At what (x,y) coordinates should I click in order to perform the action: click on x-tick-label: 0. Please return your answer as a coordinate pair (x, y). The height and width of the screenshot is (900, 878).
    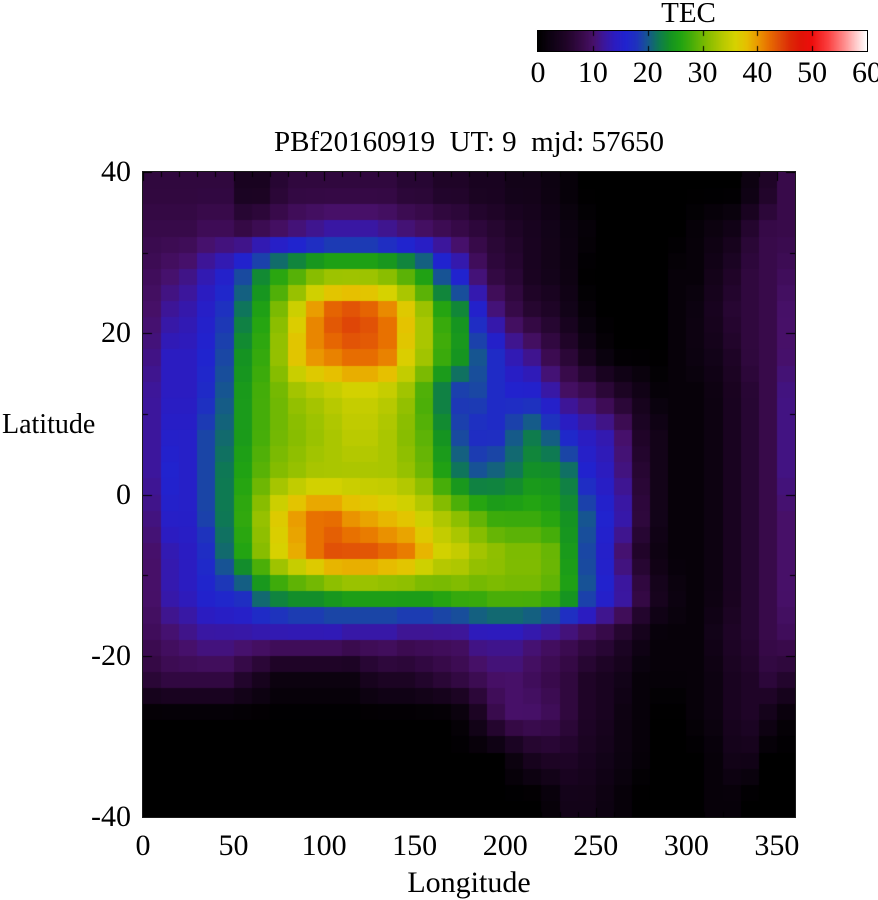
    Looking at the image, I should click on (143, 845).